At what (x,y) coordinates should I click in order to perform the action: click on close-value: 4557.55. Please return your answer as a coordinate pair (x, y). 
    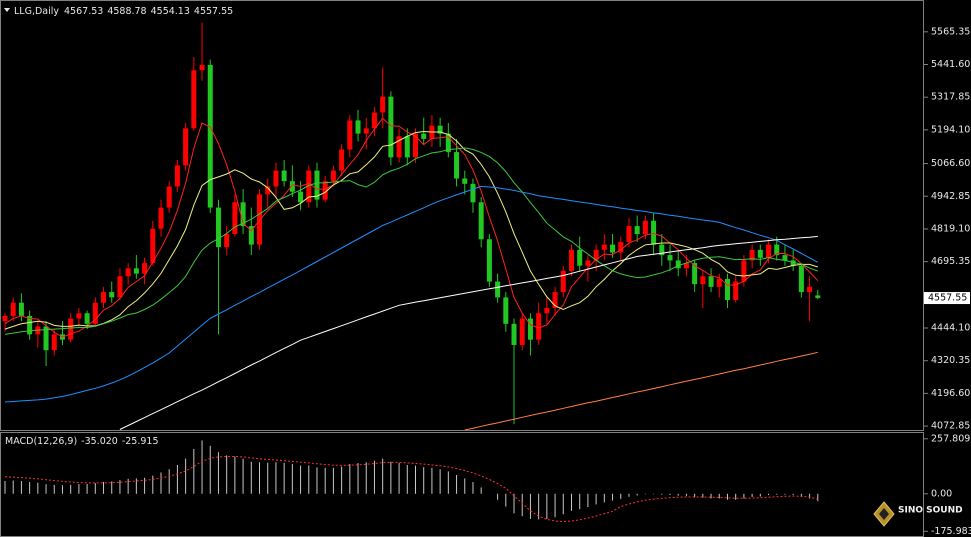
    Looking at the image, I should click on (213, 11).